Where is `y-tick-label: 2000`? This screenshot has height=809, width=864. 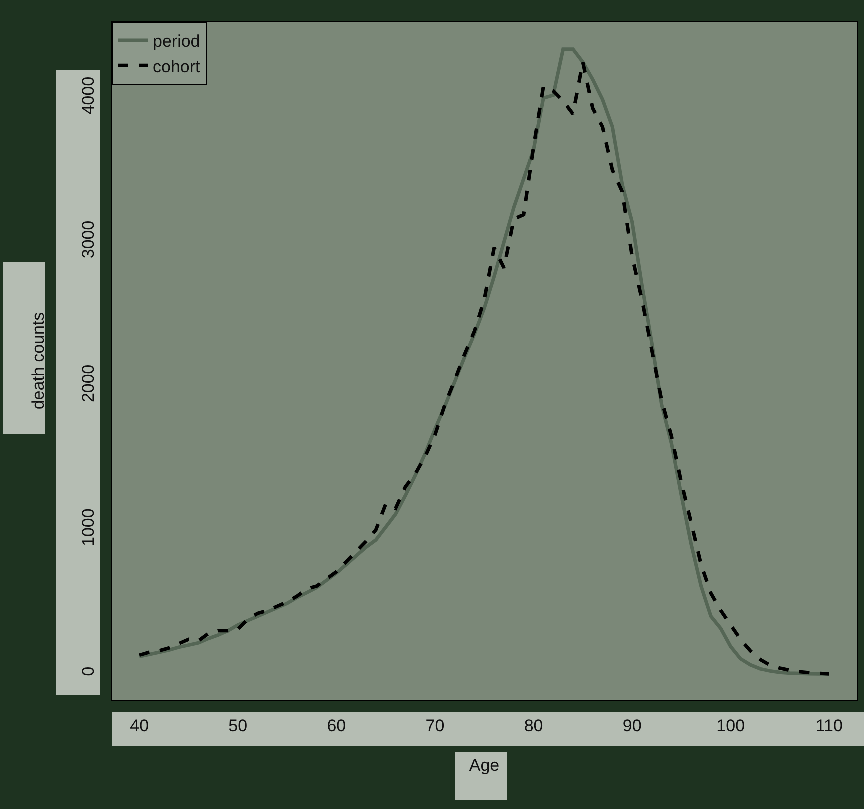
y-tick-label: 2000 is located at coordinates (88, 383).